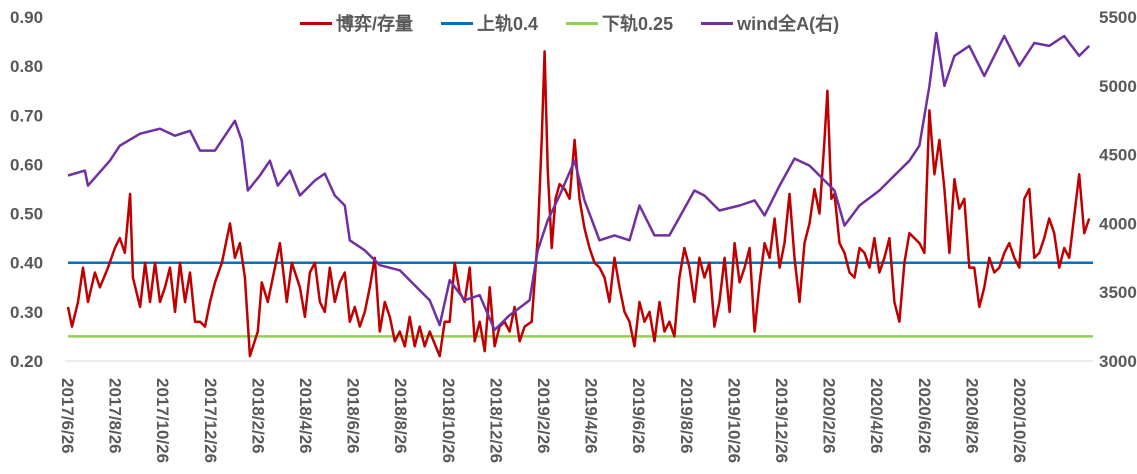 This screenshot has width=1137, height=474. I want to click on x-tick-label: 2017/8/26, so click(115, 416).